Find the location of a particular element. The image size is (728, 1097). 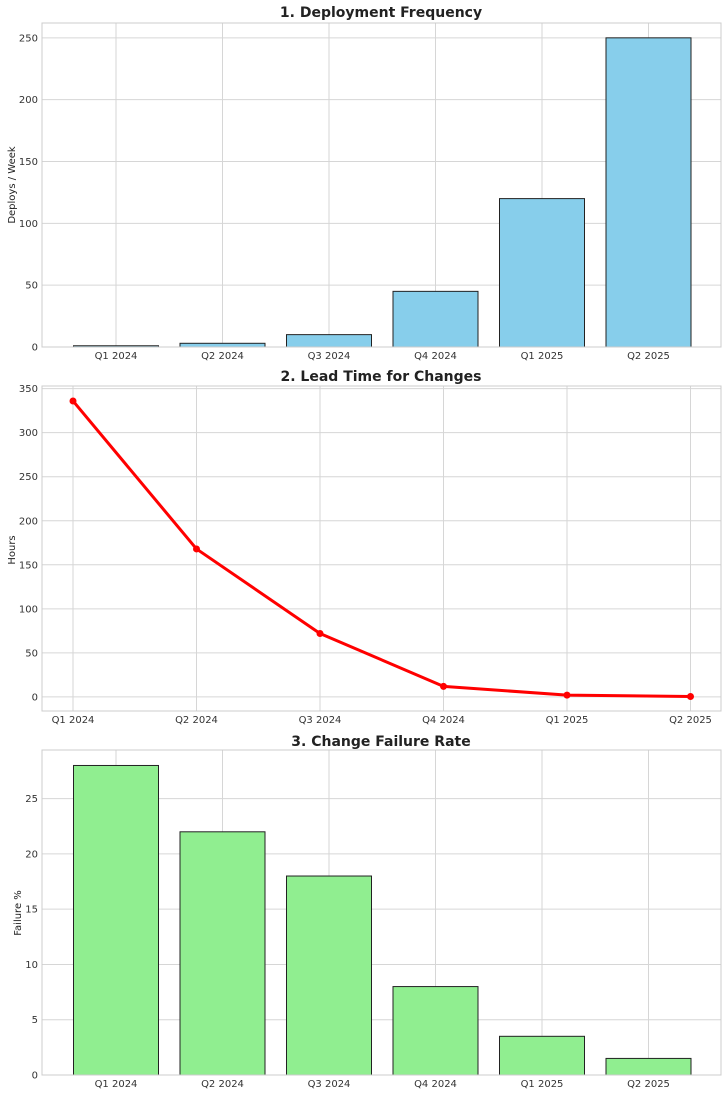

y-axis-label: Failure % is located at coordinates (18, 913).